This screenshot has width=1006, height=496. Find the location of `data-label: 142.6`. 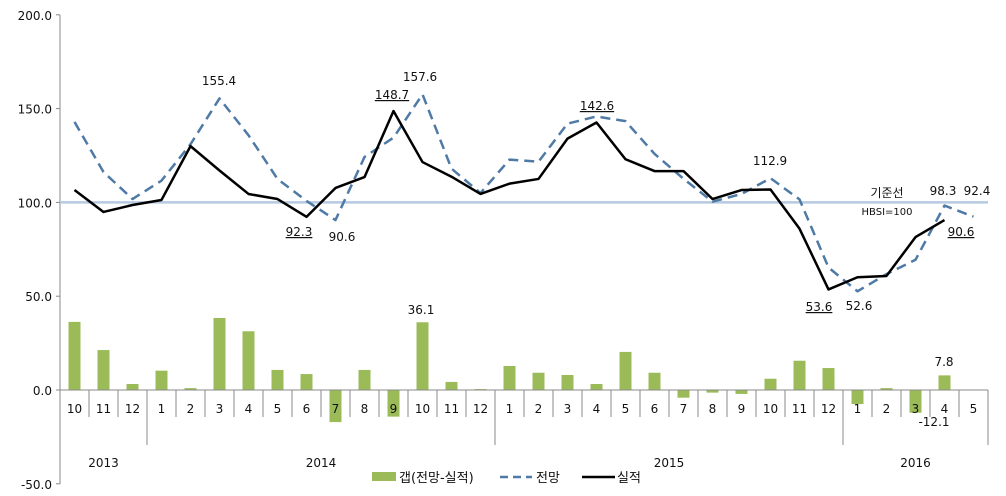

data-label: 142.6 is located at coordinates (597, 106).